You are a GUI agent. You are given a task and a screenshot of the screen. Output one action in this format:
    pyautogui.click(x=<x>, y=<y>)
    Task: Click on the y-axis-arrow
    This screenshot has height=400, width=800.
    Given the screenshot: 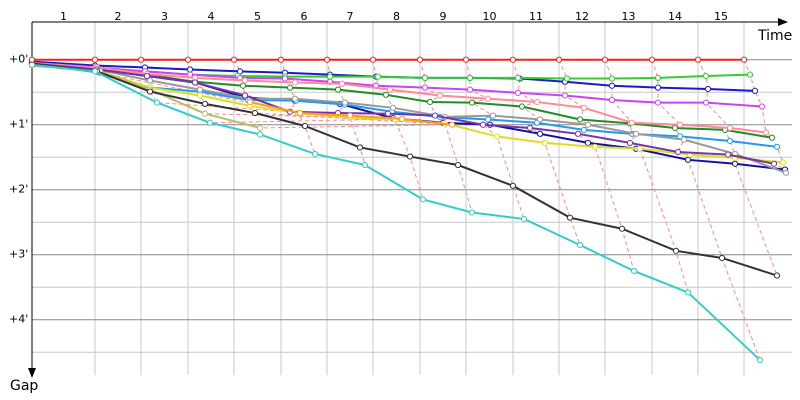 What is the action you would take?
    pyautogui.click(x=32, y=373)
    